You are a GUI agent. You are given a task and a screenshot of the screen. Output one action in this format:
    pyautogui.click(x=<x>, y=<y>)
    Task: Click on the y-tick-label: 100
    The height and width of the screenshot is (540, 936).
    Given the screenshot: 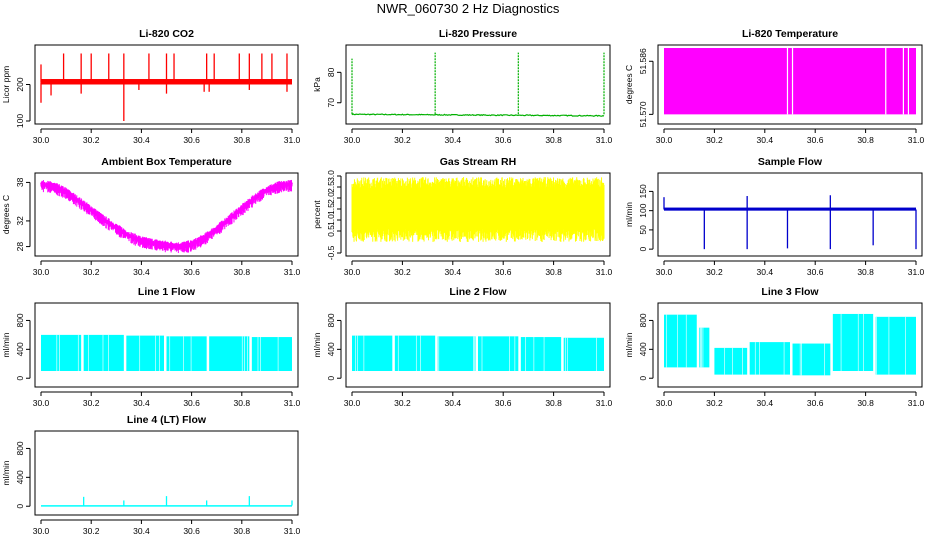 What is the action you would take?
    pyautogui.click(x=20, y=121)
    